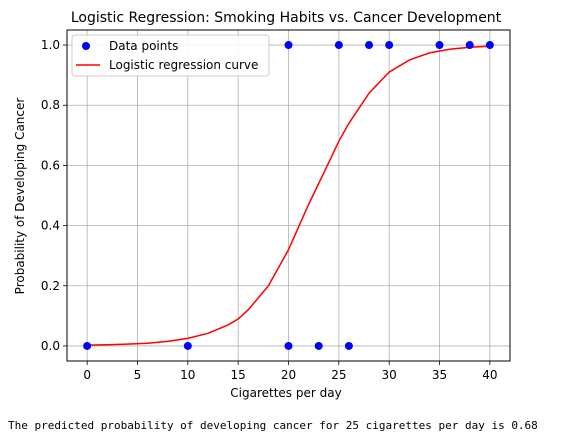 Image resolution: width=580 pixels, height=441 pixels. I want to click on legend-label-curve: Logistic regression curve, so click(183, 65).